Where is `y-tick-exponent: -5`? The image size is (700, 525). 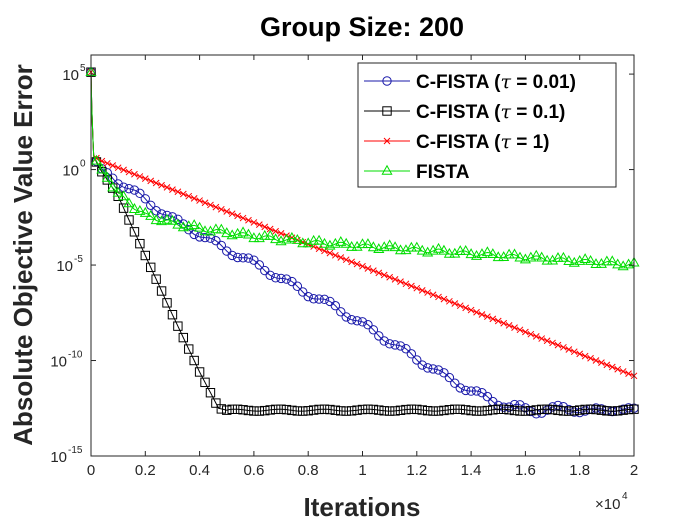
y-tick-exponent: -5 is located at coordinates (78, 259).